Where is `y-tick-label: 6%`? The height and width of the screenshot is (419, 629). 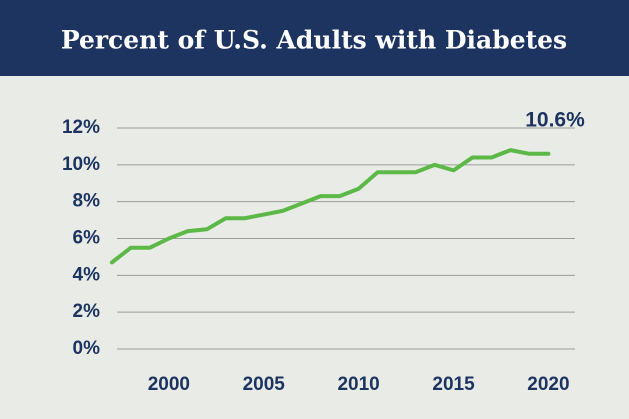 y-tick-label: 6% is located at coordinates (87, 238).